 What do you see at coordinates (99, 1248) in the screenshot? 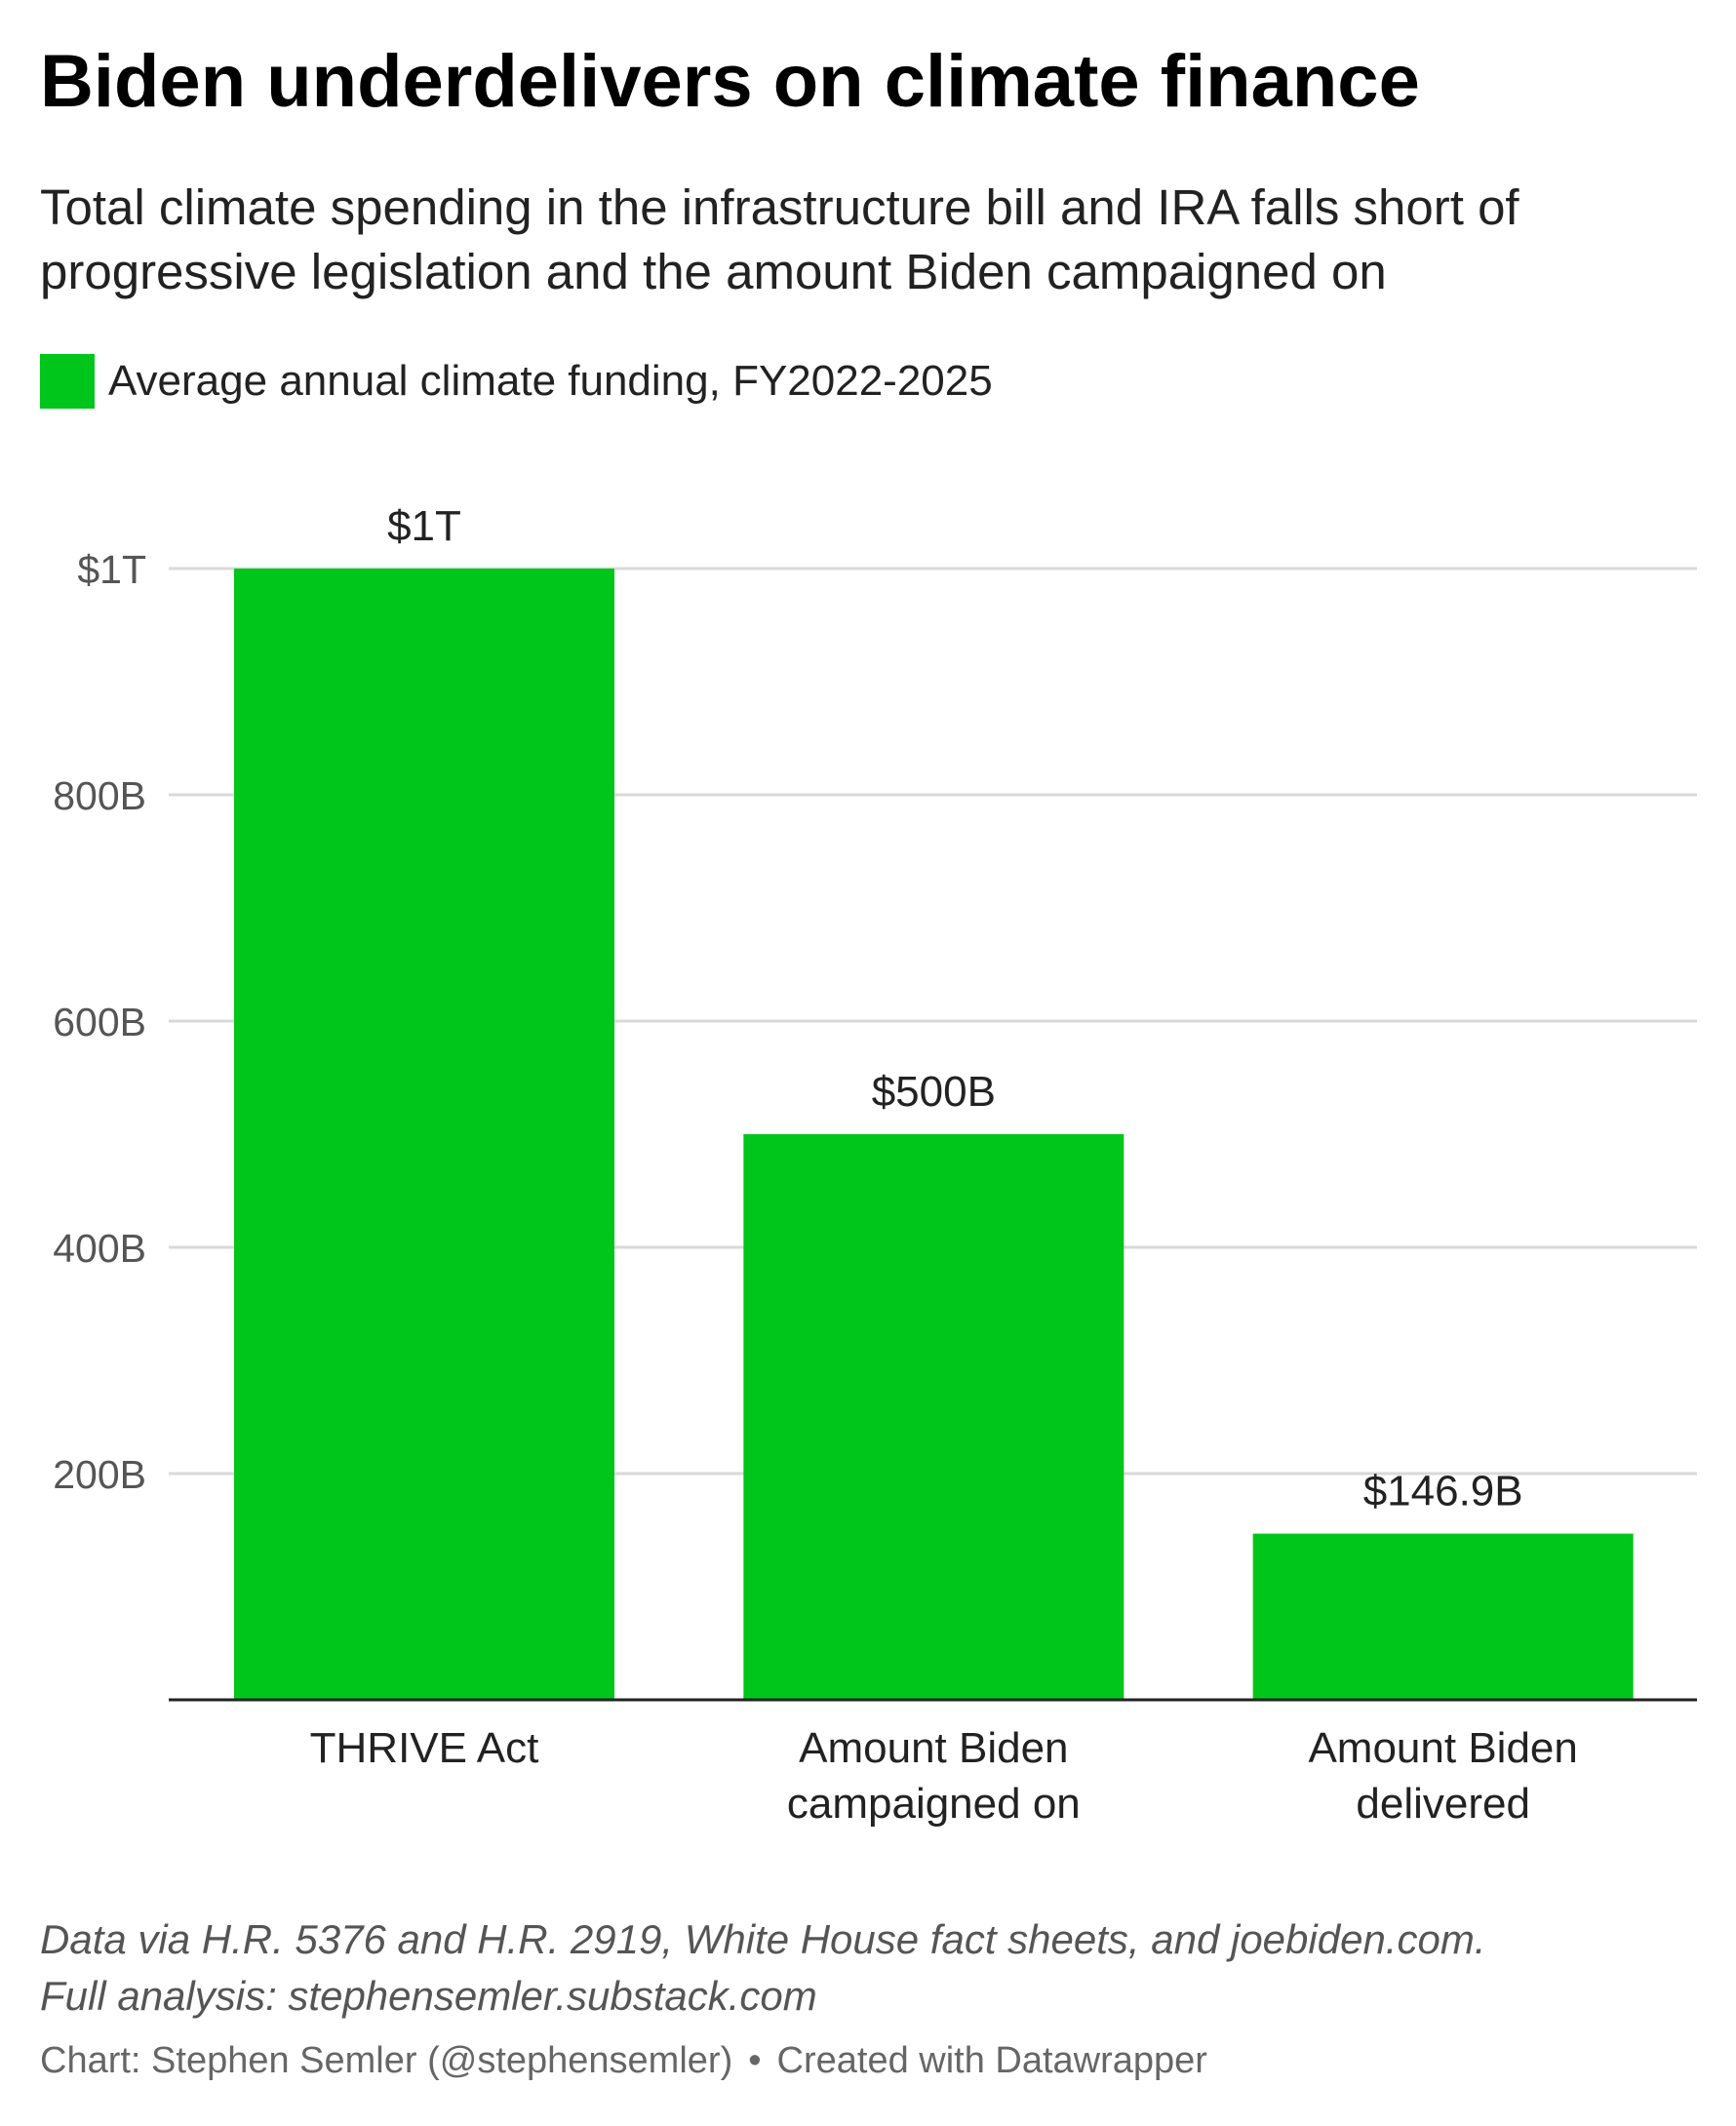
I see `y-tick-label: 400B` at bounding box center [99, 1248].